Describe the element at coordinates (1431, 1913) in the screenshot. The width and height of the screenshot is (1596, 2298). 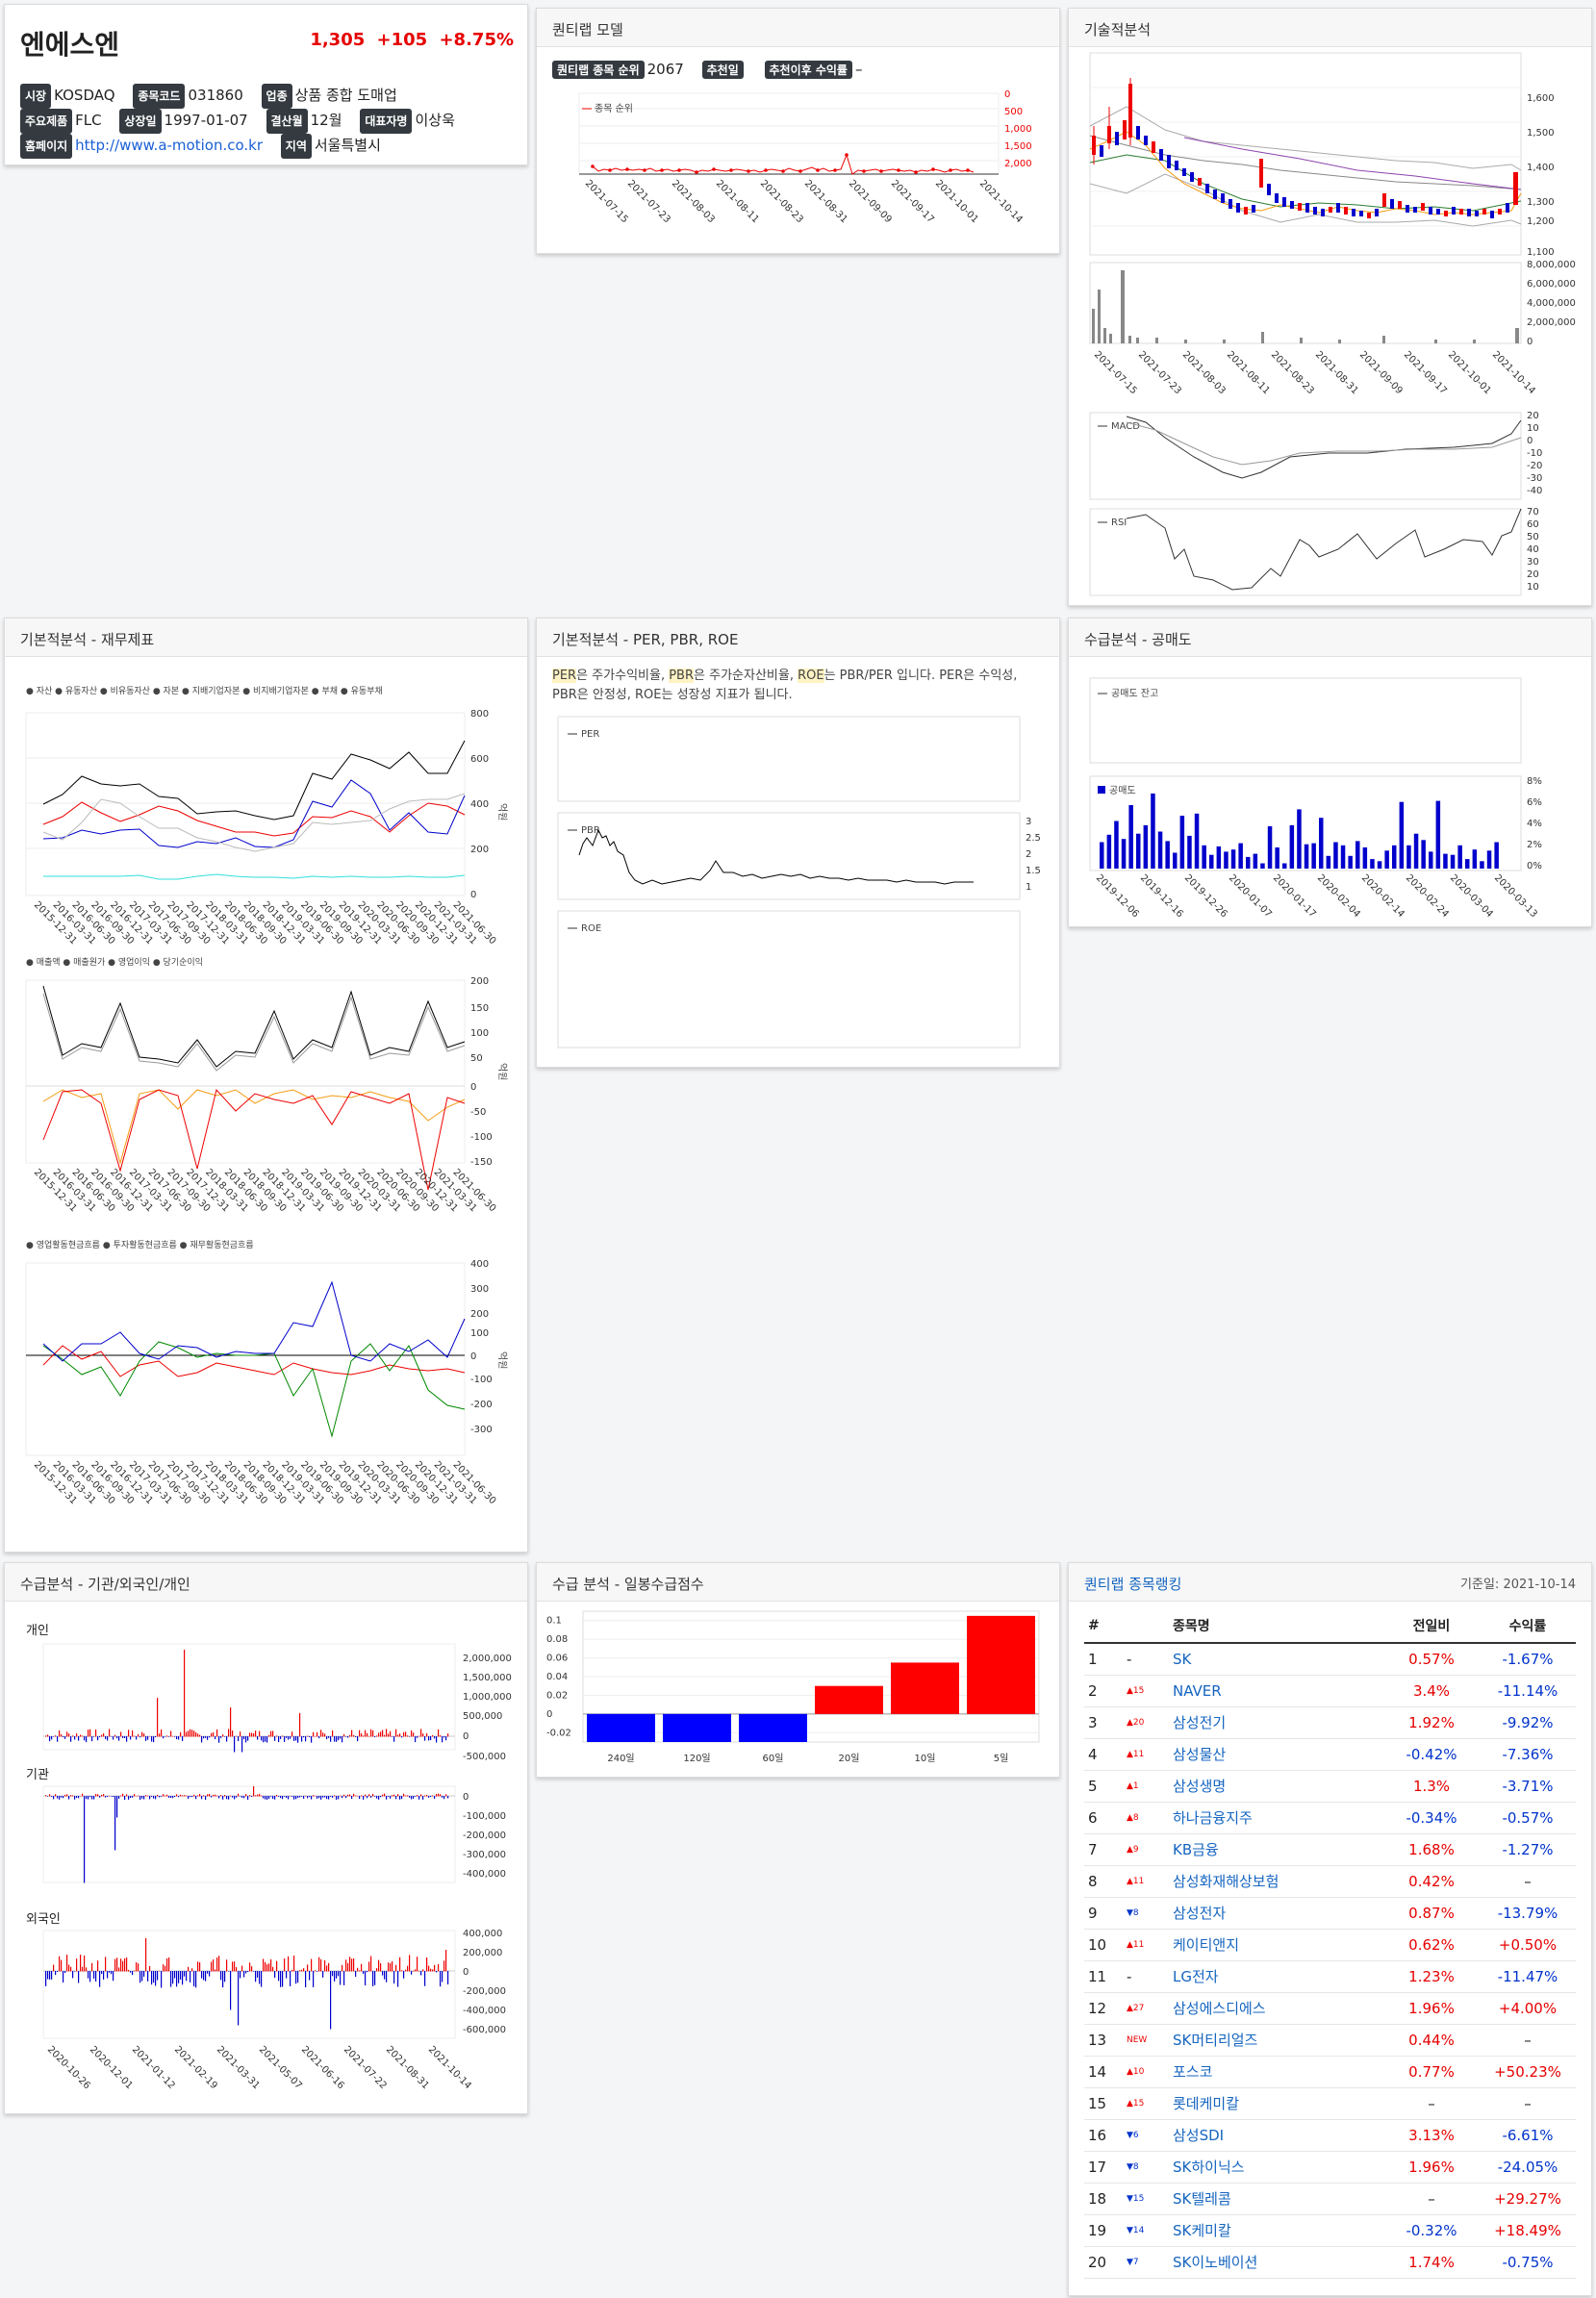
I see `prev-change: 0.87%` at that location.